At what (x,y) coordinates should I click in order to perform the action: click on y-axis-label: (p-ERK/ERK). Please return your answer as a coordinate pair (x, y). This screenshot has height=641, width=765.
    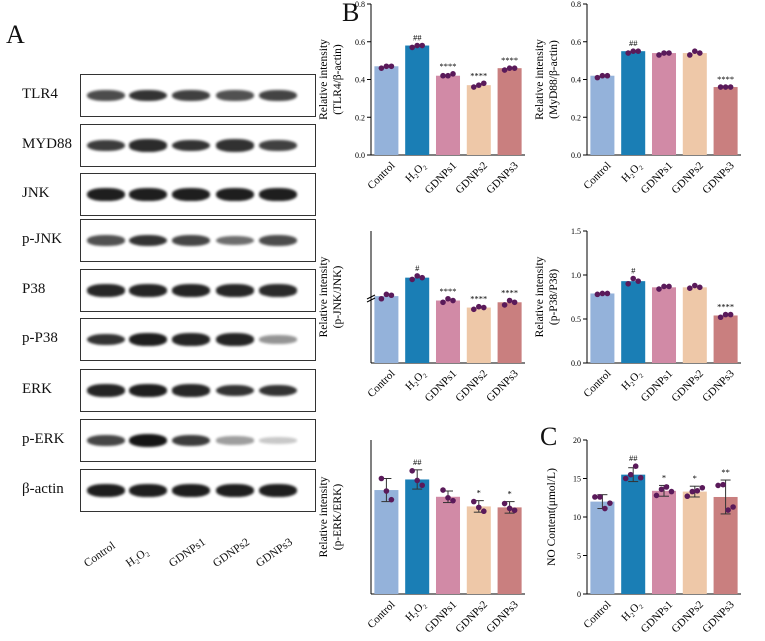
    Looking at the image, I should click on (338, 517).